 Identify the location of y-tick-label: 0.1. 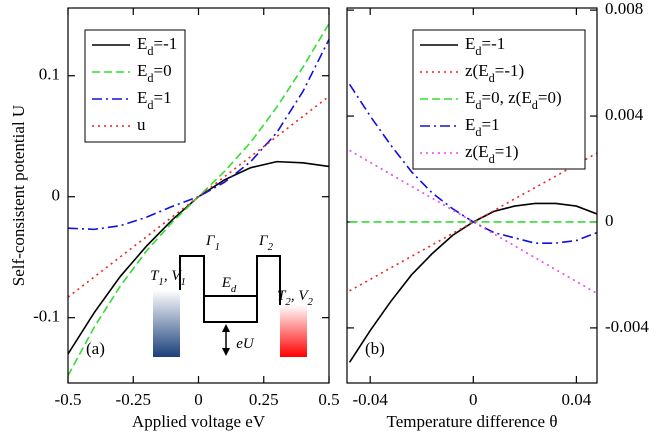
(49, 74).